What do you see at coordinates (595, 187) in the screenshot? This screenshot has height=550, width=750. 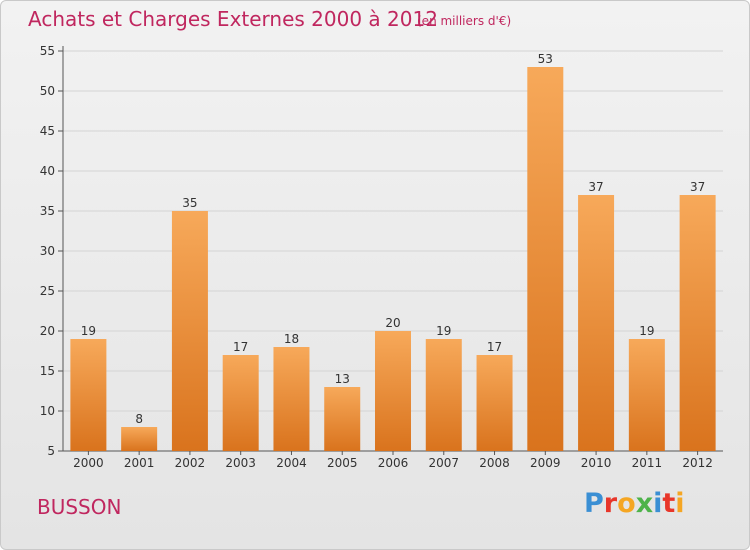 I see `data-label-2010: 37` at bounding box center [595, 187].